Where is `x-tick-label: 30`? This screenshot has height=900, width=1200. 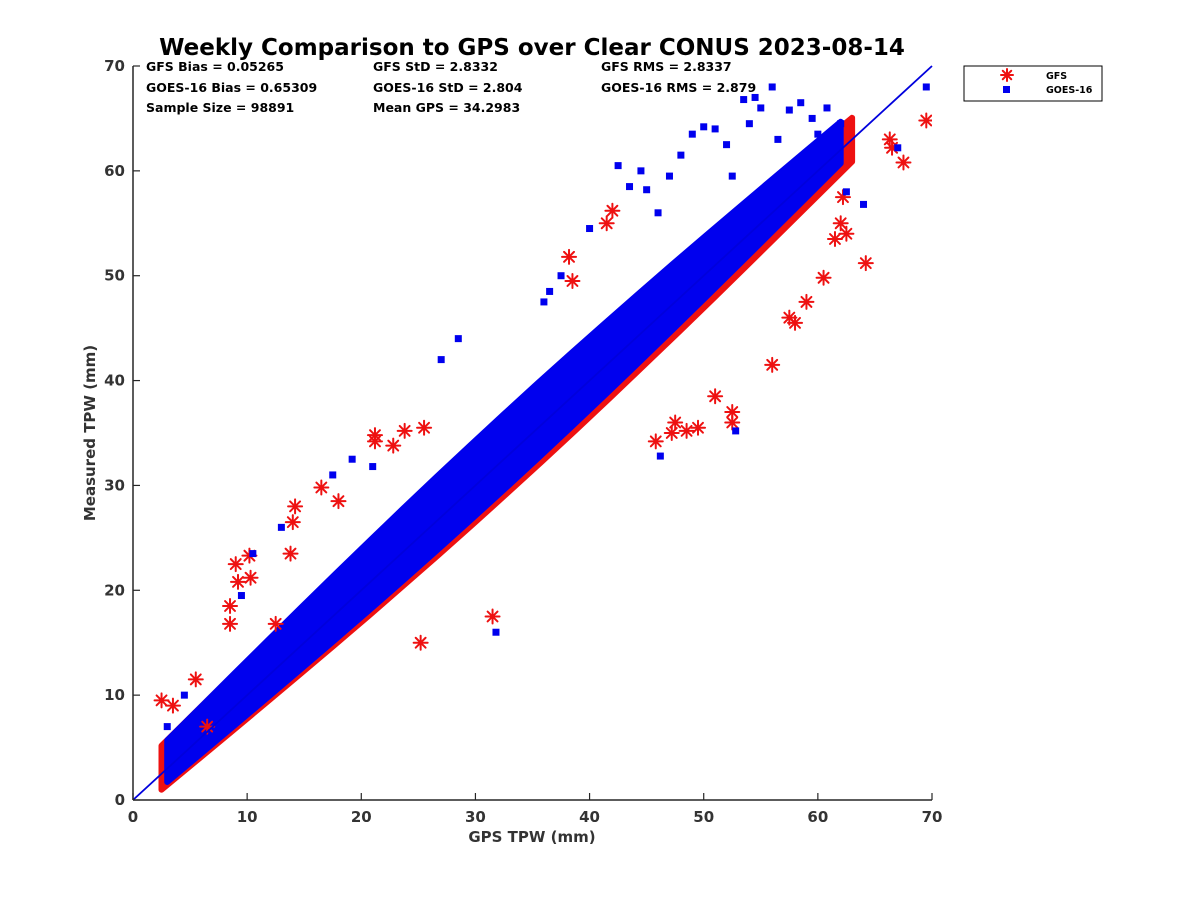 x-tick-label: 30 is located at coordinates (475, 817).